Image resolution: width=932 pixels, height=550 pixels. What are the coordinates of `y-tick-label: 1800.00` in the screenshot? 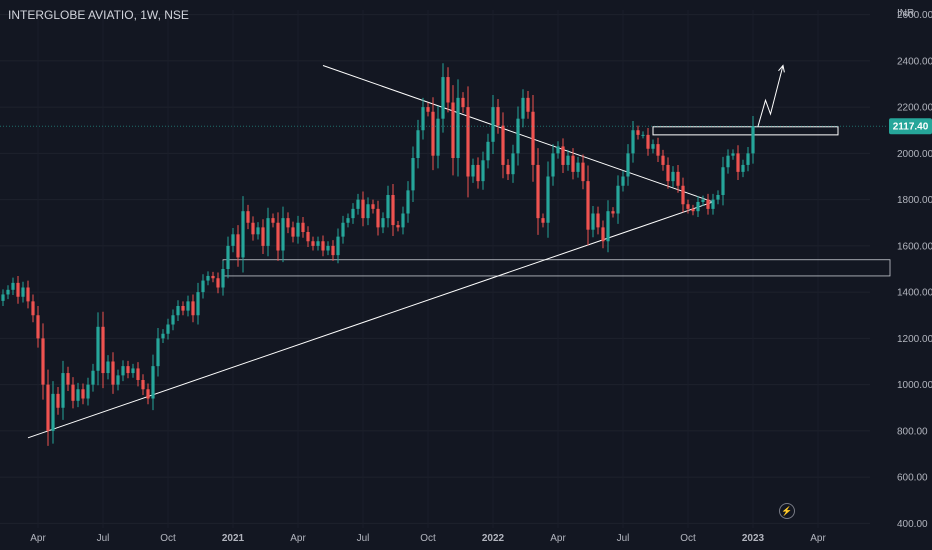 It's located at (914, 200).